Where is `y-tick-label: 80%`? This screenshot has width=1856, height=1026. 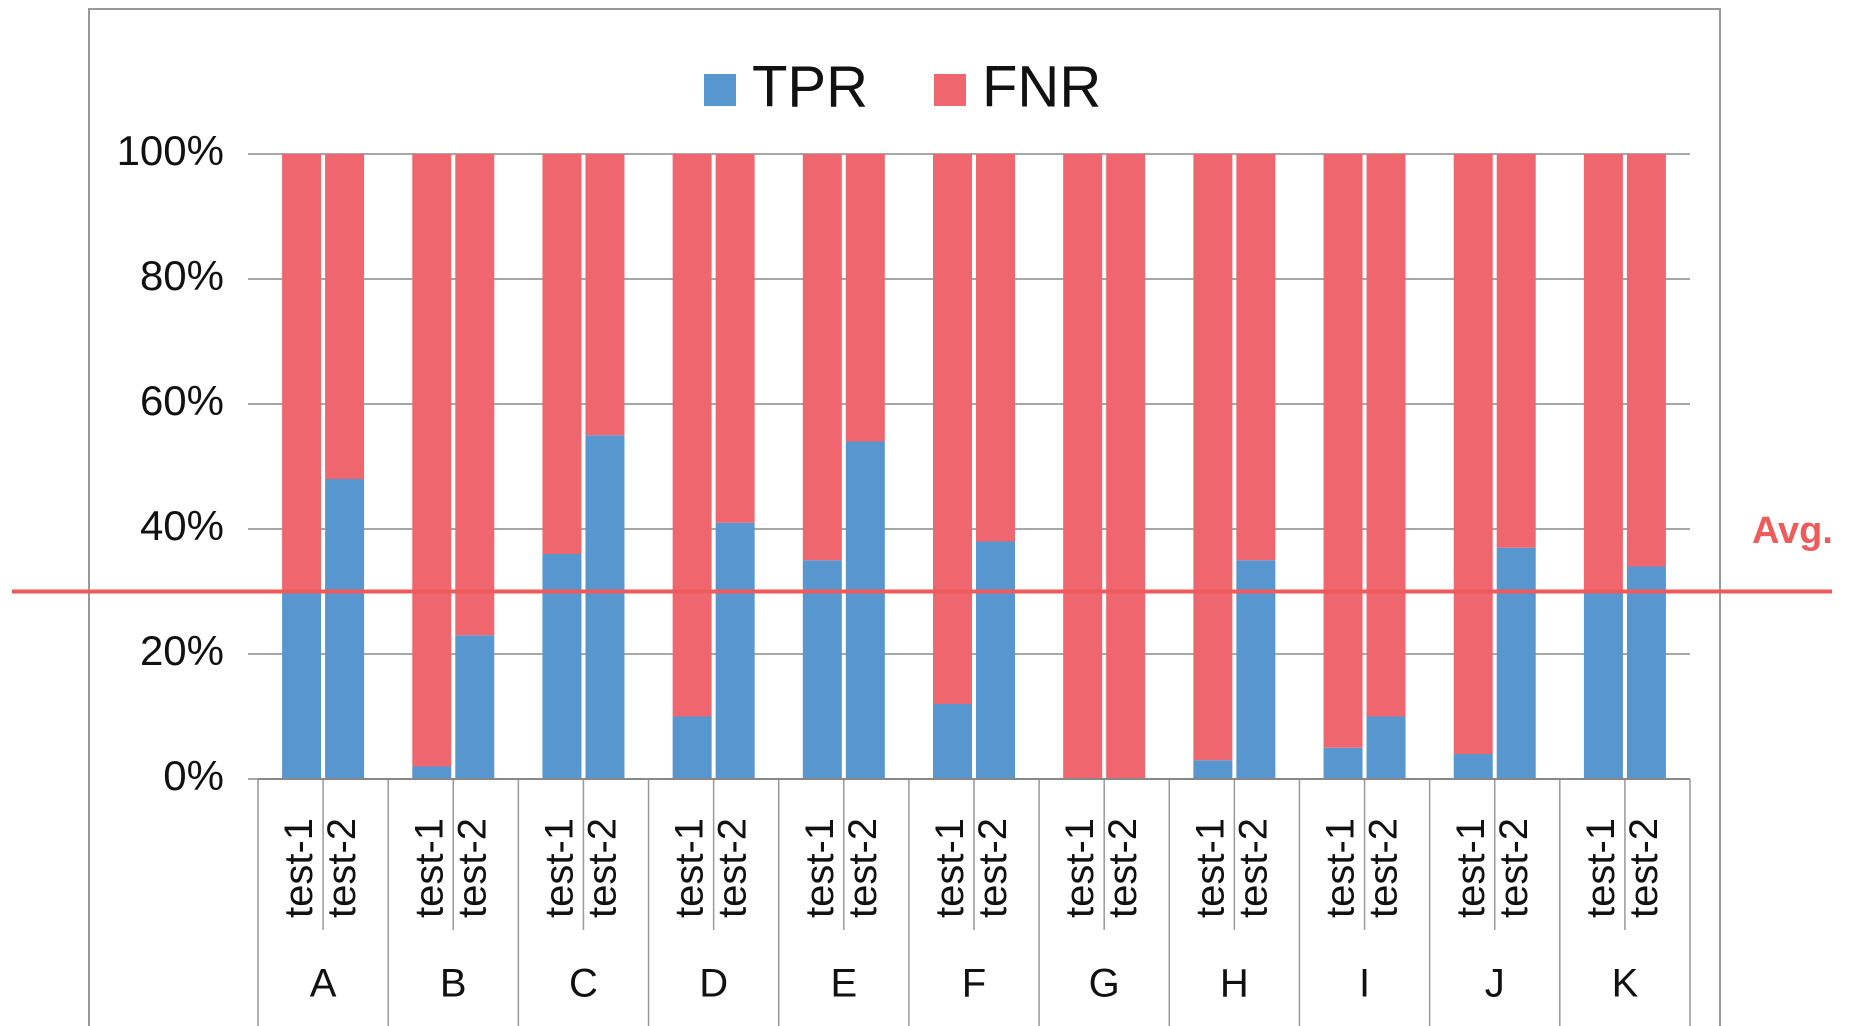
y-tick-label: 80% is located at coordinates (182, 275).